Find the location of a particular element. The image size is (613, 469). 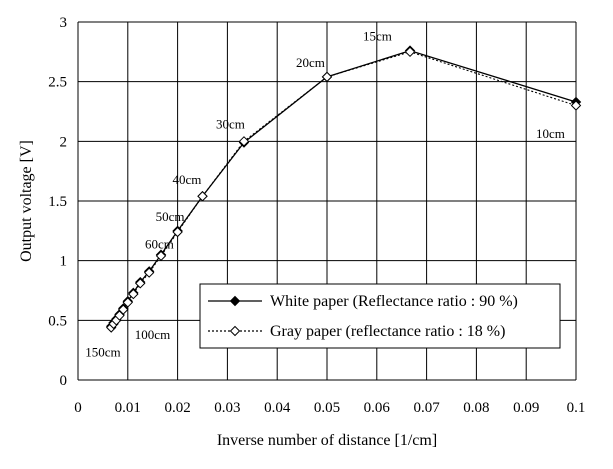

x-tick-label: 0.04 is located at coordinates (277, 408).